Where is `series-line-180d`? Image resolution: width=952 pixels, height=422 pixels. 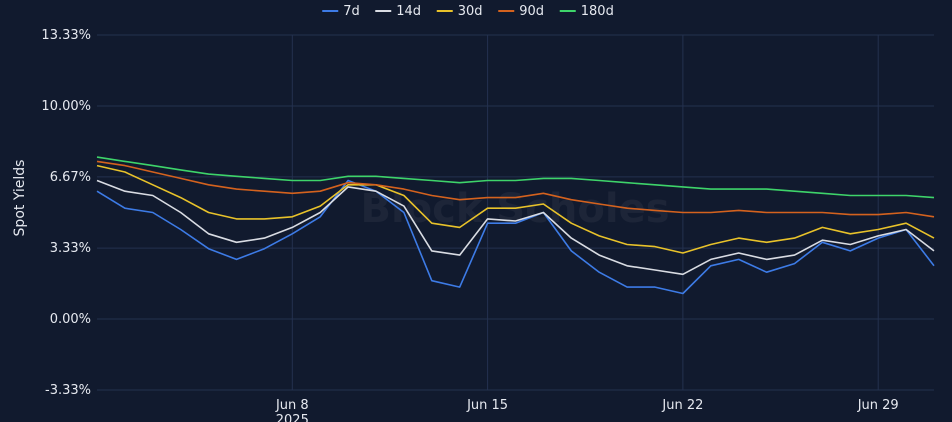
series-line-180d is located at coordinates (515, 177).